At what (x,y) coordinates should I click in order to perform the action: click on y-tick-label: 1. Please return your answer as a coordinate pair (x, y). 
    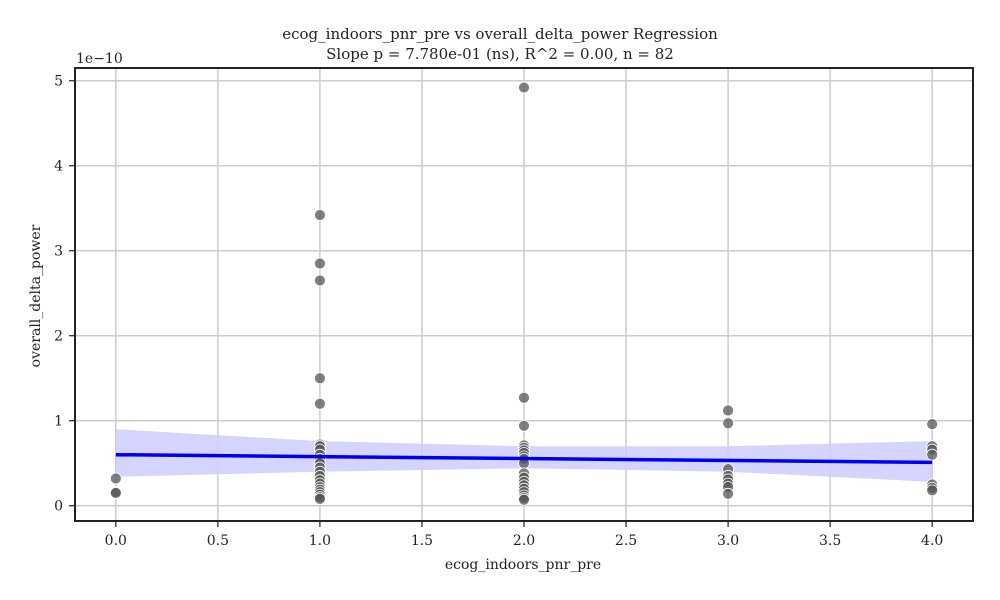
    Looking at the image, I should click on (58, 422).